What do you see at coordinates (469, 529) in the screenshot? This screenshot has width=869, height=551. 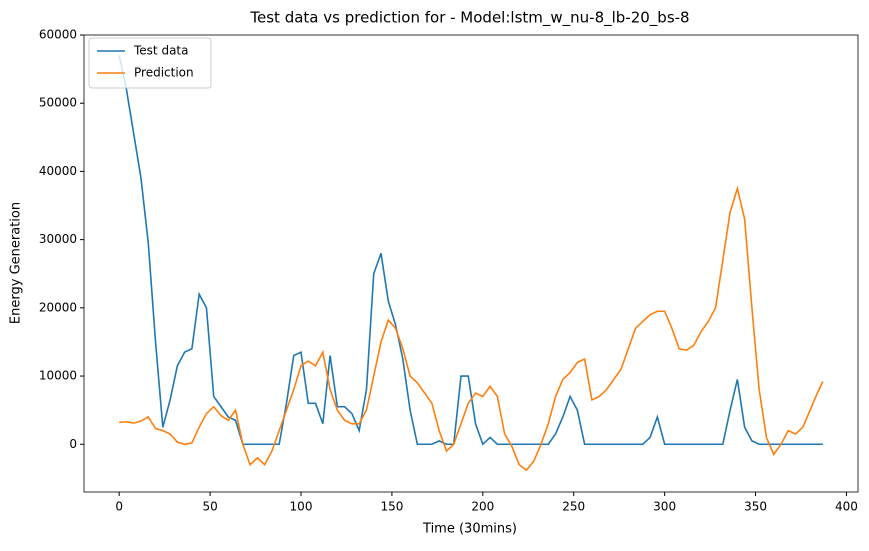 I see `x-axis-label: Time (30mins)` at bounding box center [469, 529].